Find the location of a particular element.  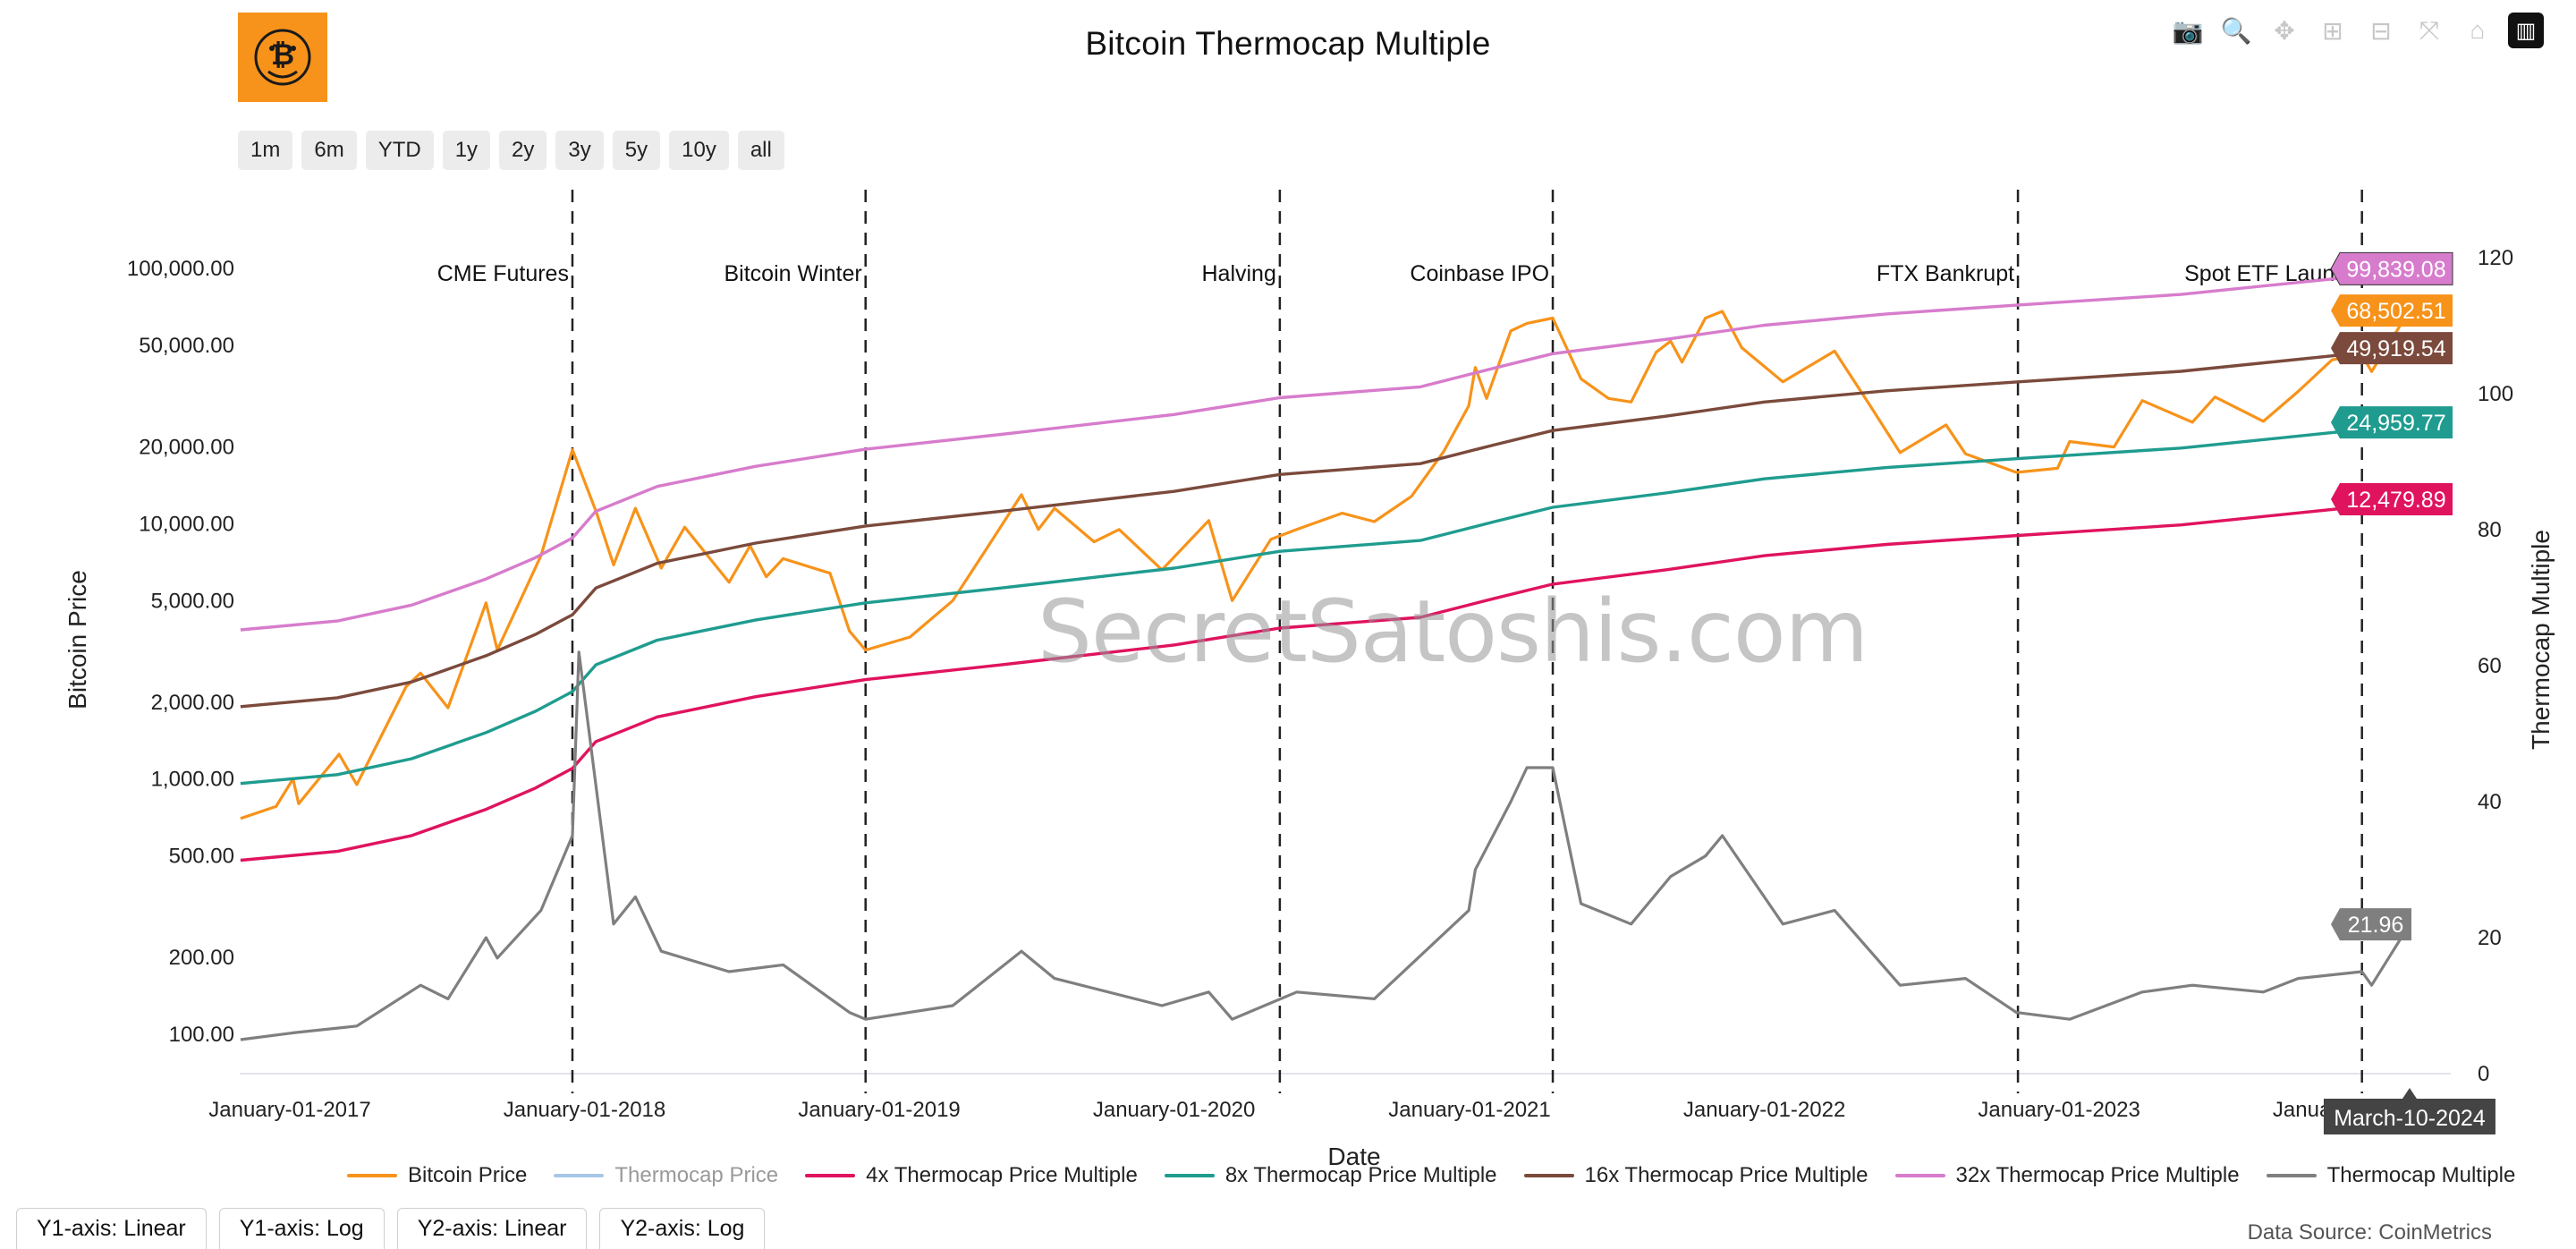

pan-icon: ✥ is located at coordinates (2284, 31).